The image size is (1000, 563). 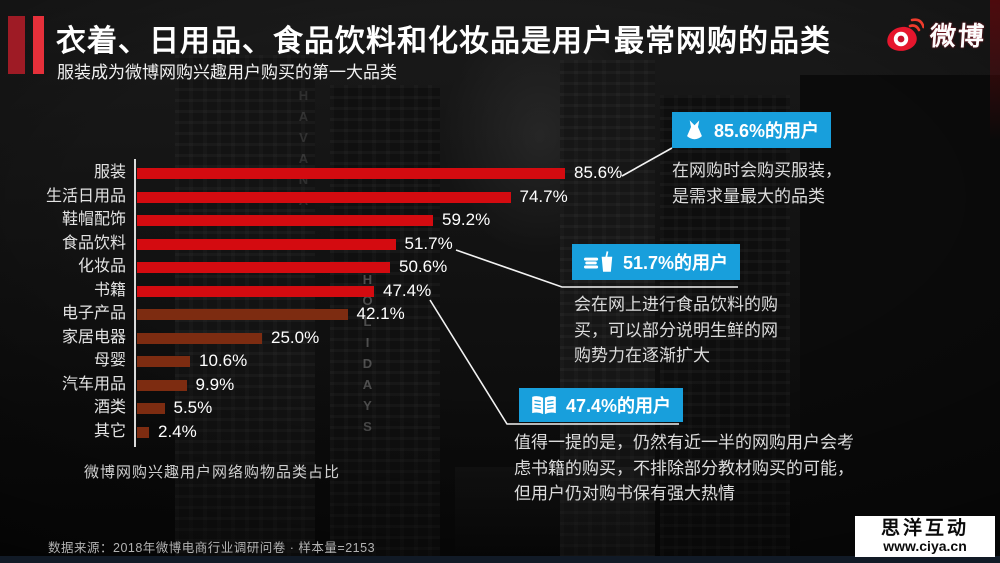 I want to click on value-label: 47.4%, so click(x=407, y=290).